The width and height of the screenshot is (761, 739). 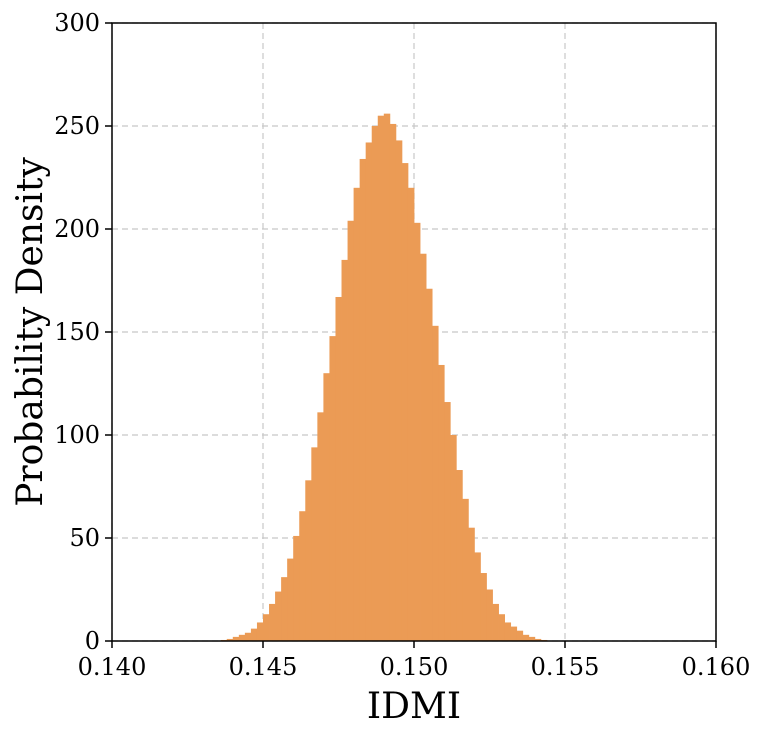 I want to click on y-tick-label: 200, so click(x=77, y=229).